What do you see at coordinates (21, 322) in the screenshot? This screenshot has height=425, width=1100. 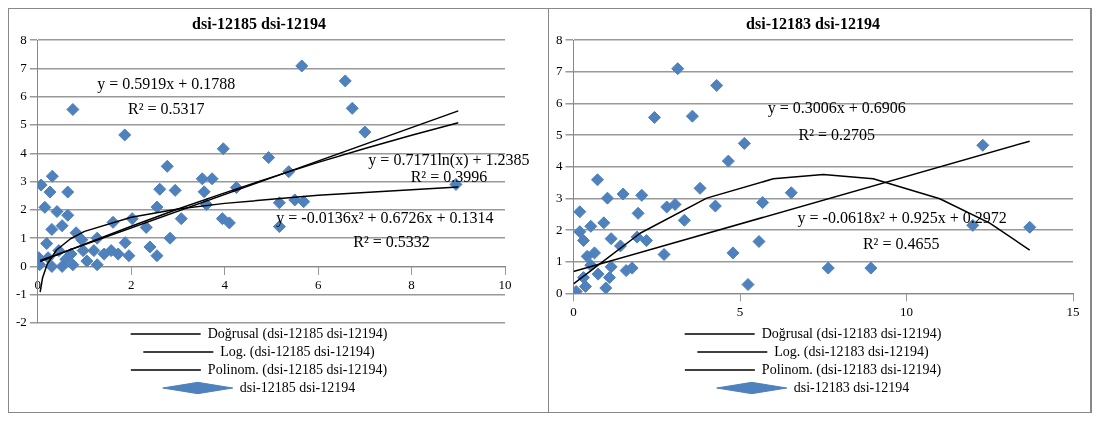 I see `y-tick-label: -2` at bounding box center [21, 322].